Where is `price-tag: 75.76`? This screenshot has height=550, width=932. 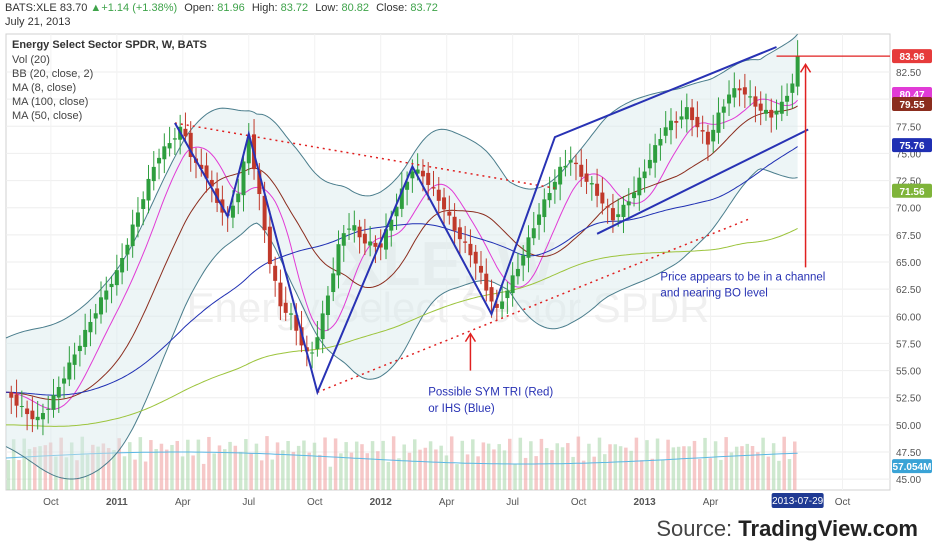
price-tag: 75.76 is located at coordinates (912, 145).